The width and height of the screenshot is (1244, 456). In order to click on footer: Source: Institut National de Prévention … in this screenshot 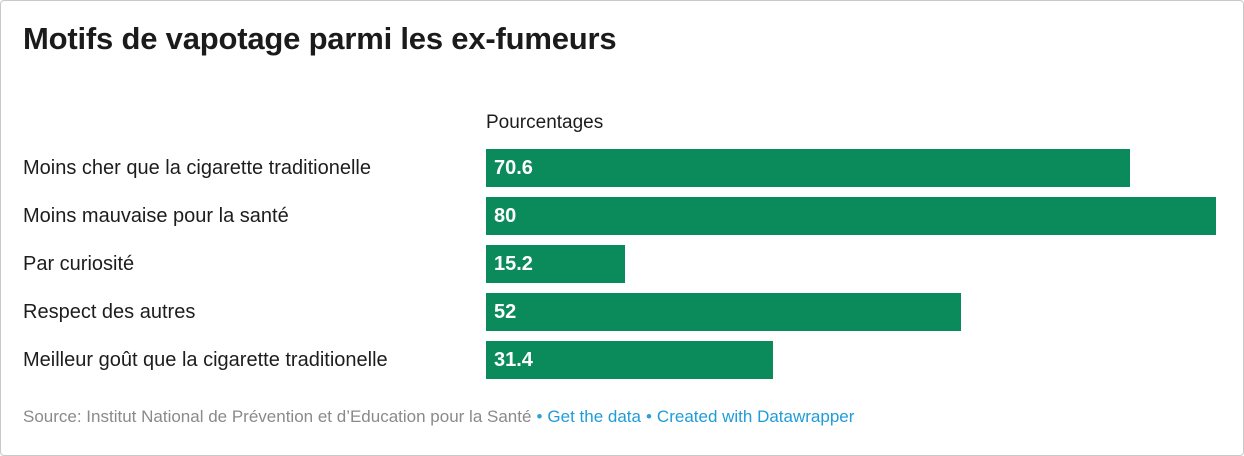, I will do `click(438, 417)`.